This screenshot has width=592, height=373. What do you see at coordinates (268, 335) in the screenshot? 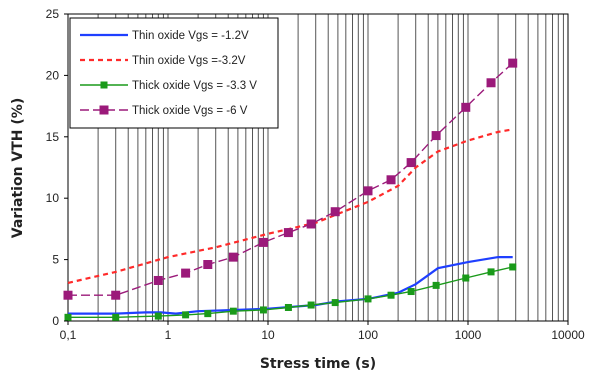
I see `x-tick-label: 10` at bounding box center [268, 335].